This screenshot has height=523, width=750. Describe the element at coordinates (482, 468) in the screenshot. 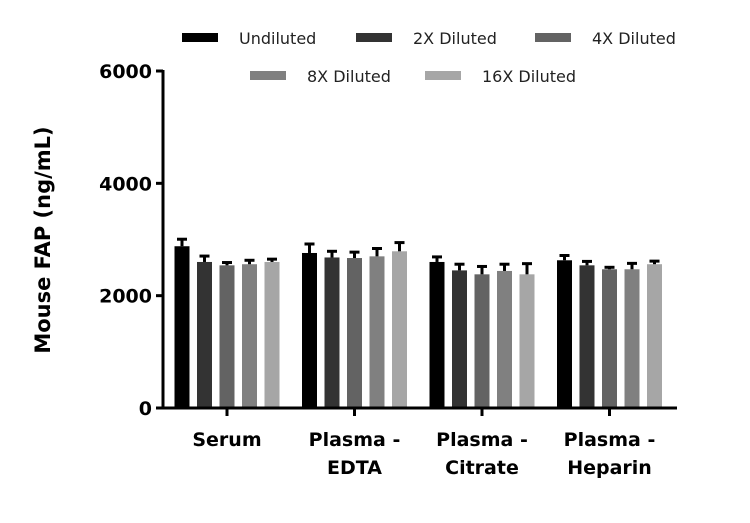

I see `category-label: Citrate` at that location.